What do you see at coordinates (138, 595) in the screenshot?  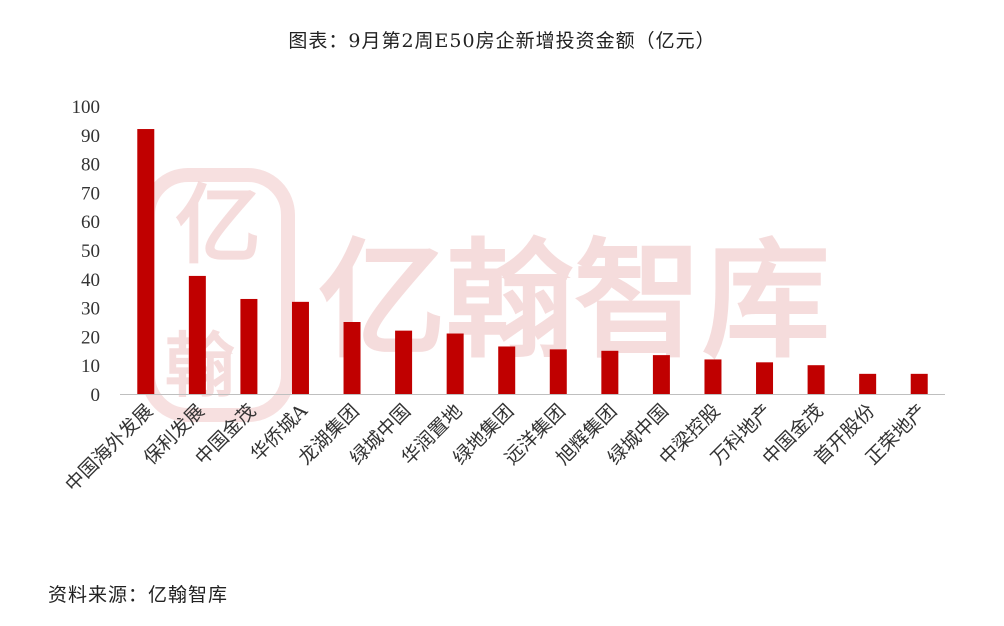 I see `source-note: 资料来源：亿翰智库` at bounding box center [138, 595].